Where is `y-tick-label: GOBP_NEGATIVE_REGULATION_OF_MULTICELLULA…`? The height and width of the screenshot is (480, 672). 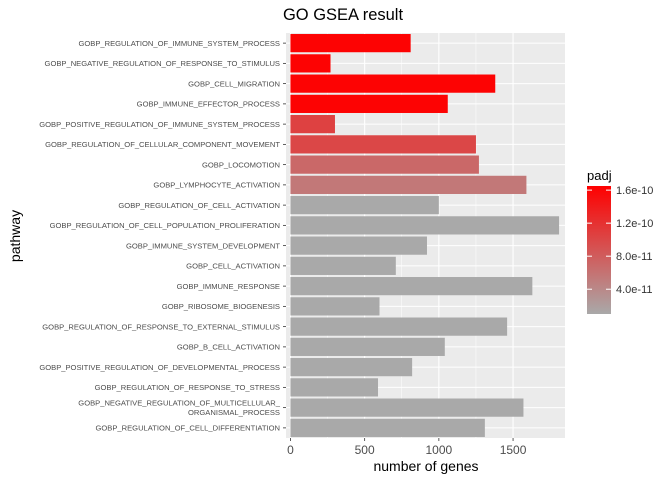
y-tick-label: GOBP_NEGATIVE_REGULATION_OF_MULTICELLULA… is located at coordinates (179, 408).